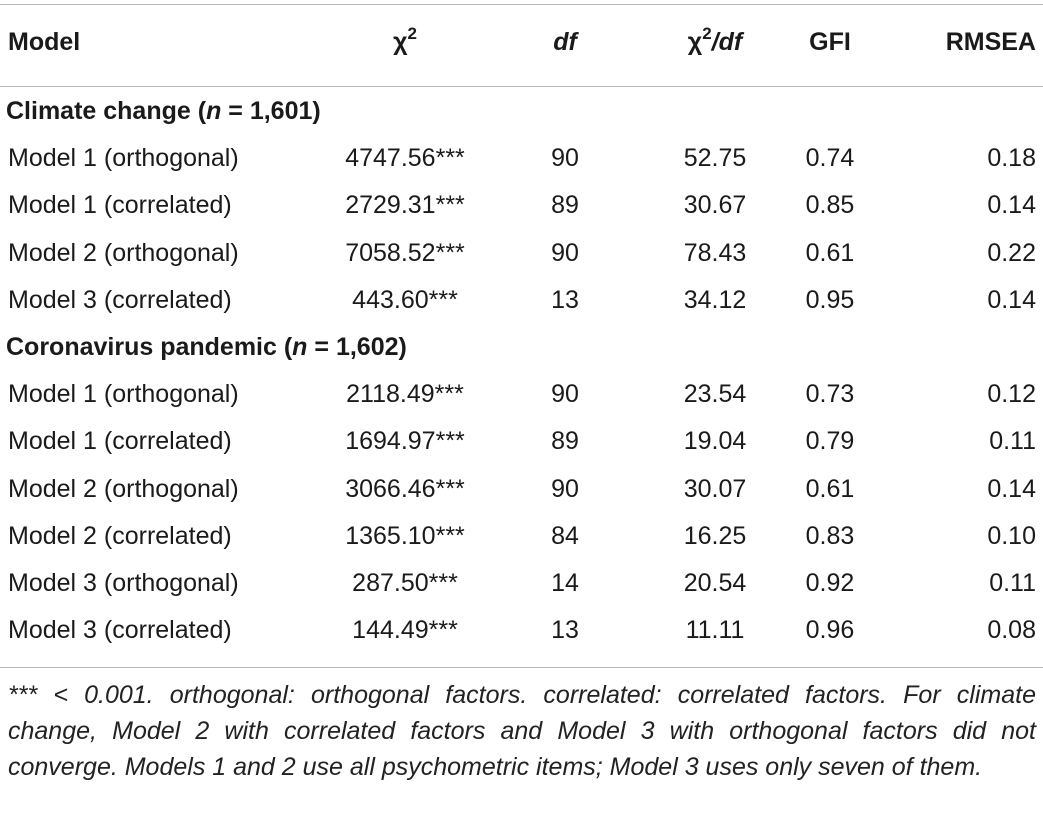 The height and width of the screenshot is (829, 1043). Describe the element at coordinates (565, 583) in the screenshot. I see `cell-df: 14` at that location.